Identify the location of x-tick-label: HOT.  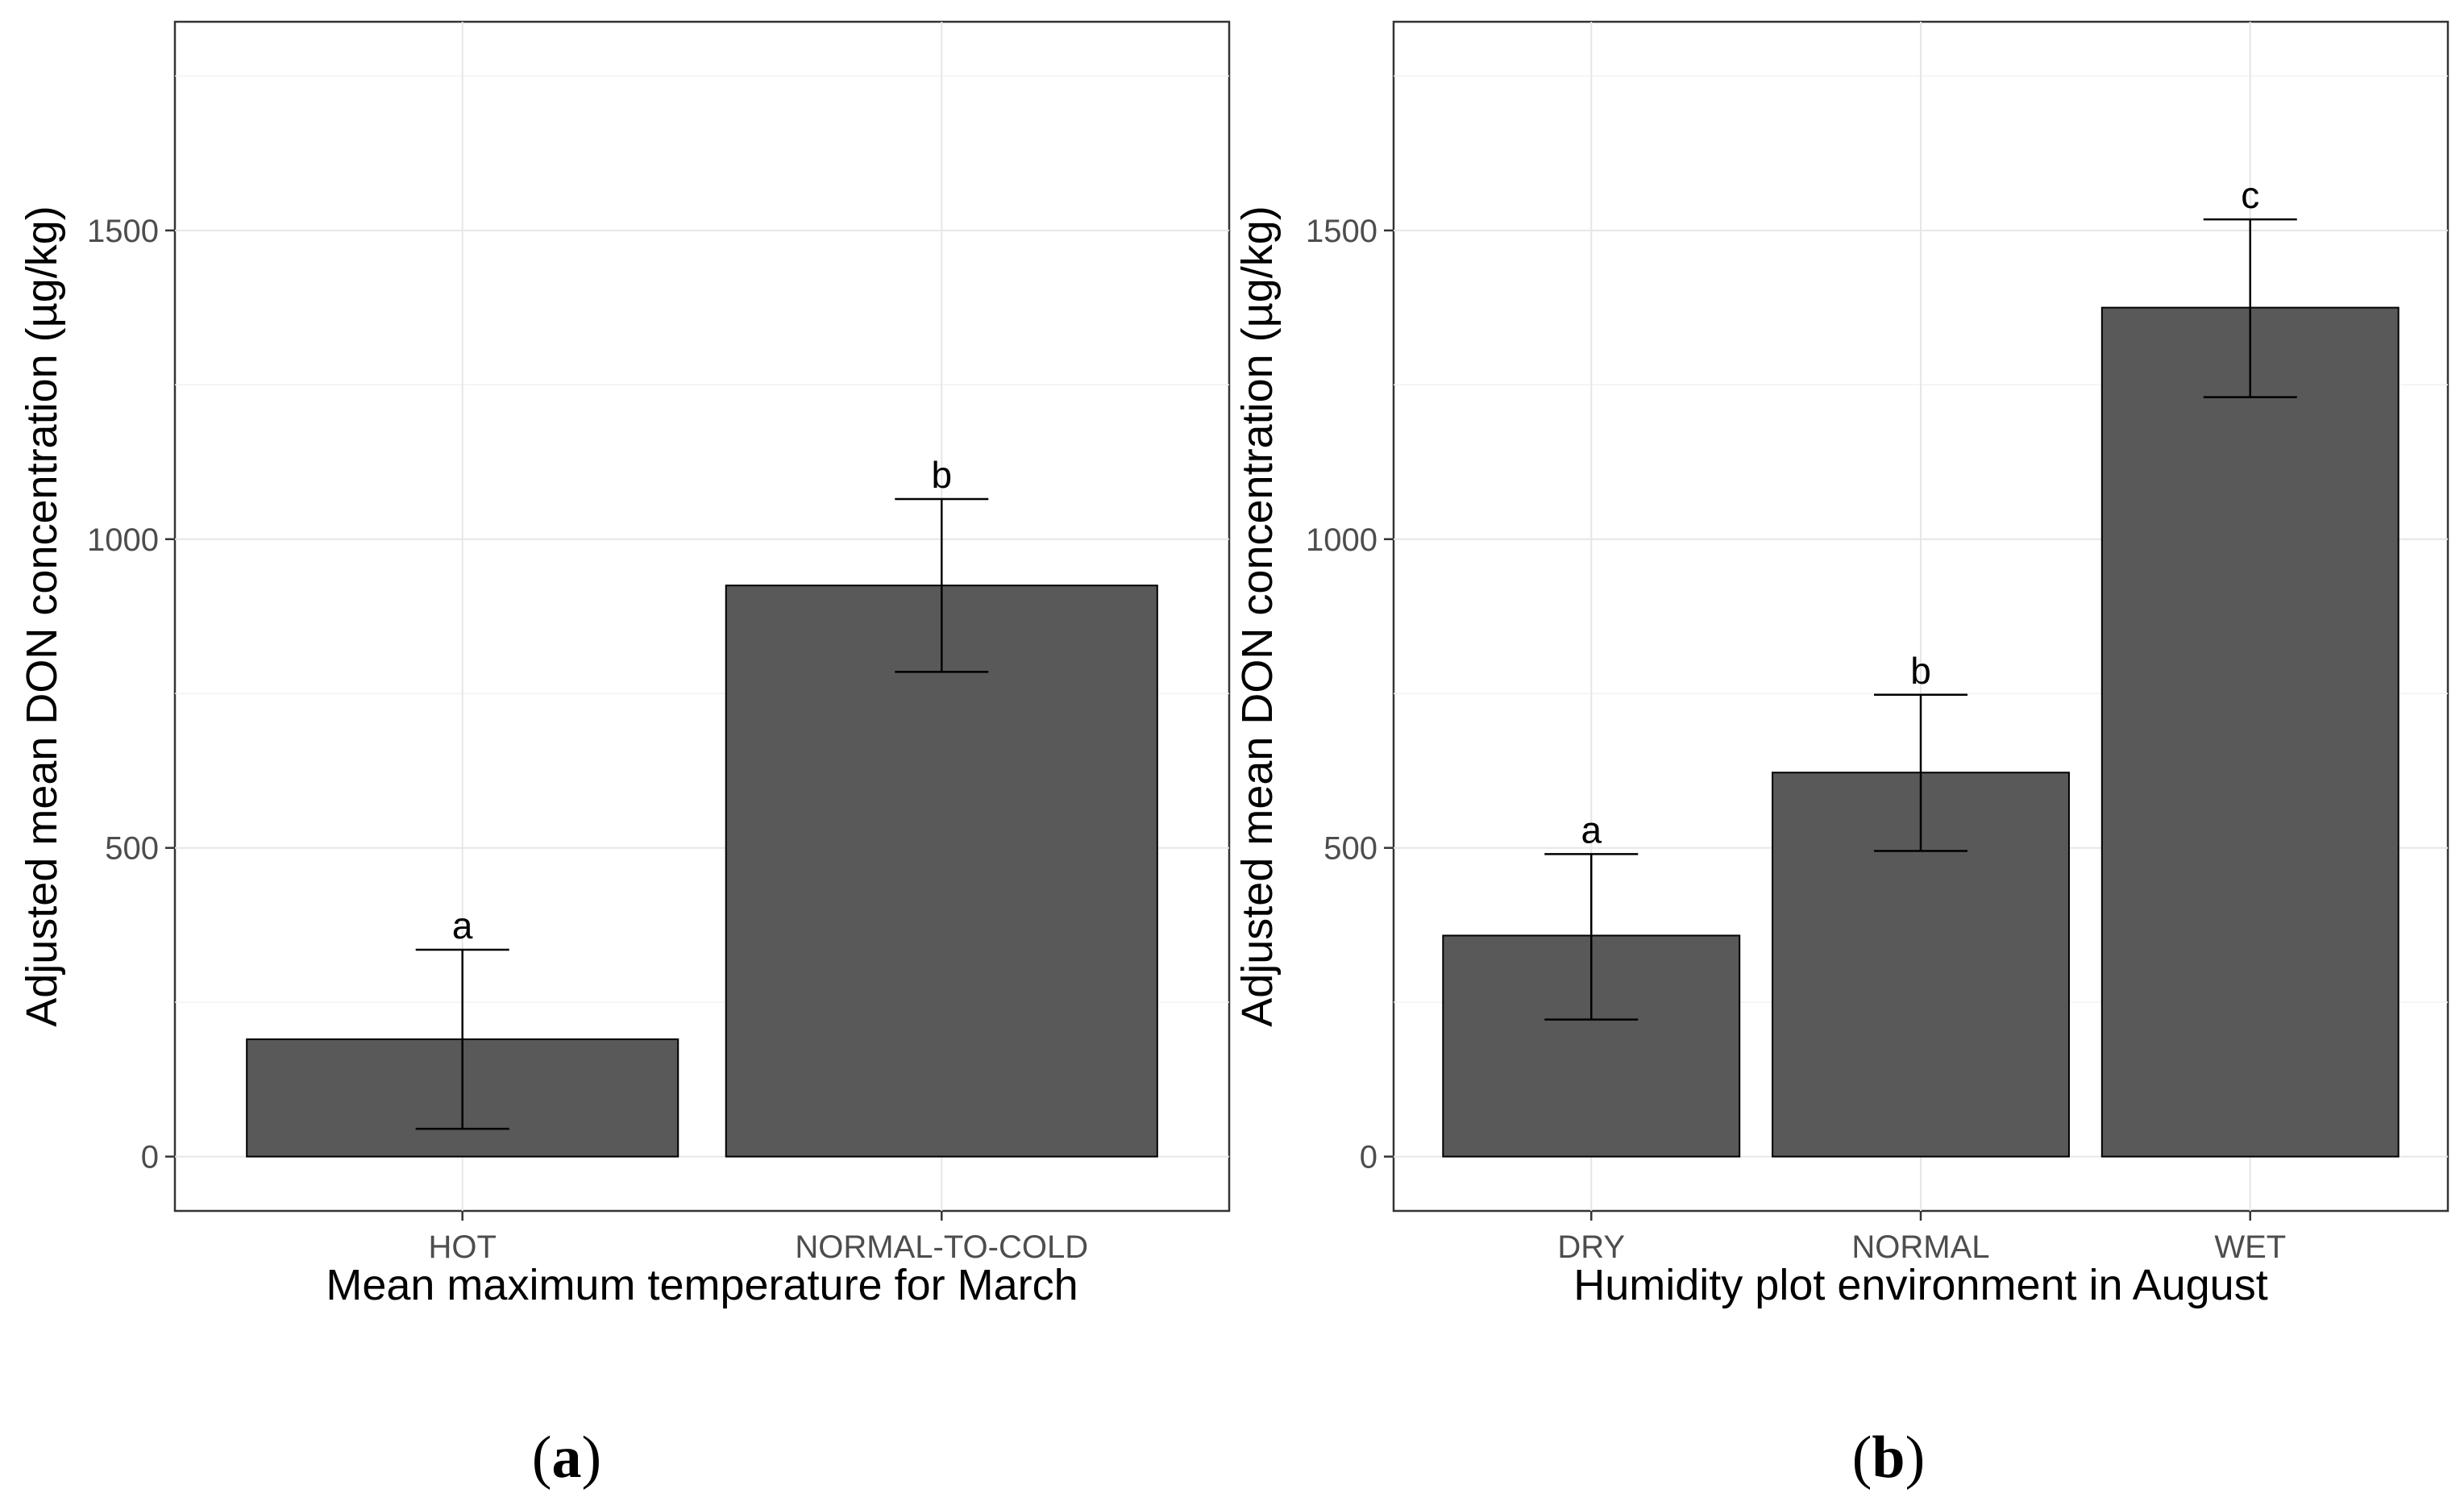
(463, 1247).